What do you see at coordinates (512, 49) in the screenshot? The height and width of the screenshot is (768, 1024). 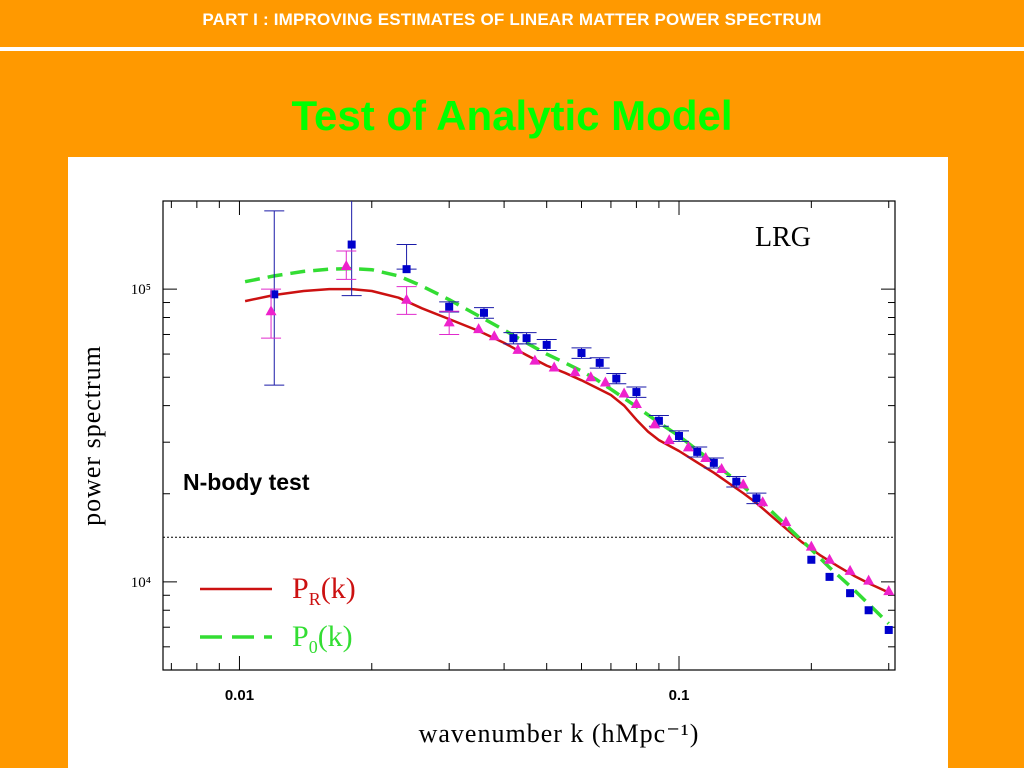 I see `header-divider` at bounding box center [512, 49].